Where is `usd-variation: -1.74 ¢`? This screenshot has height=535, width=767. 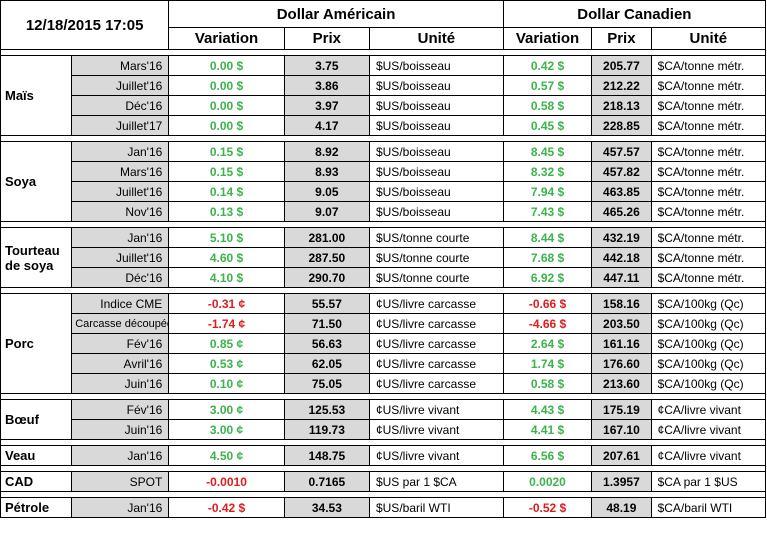 usd-variation: -1.74 ¢ is located at coordinates (226, 323).